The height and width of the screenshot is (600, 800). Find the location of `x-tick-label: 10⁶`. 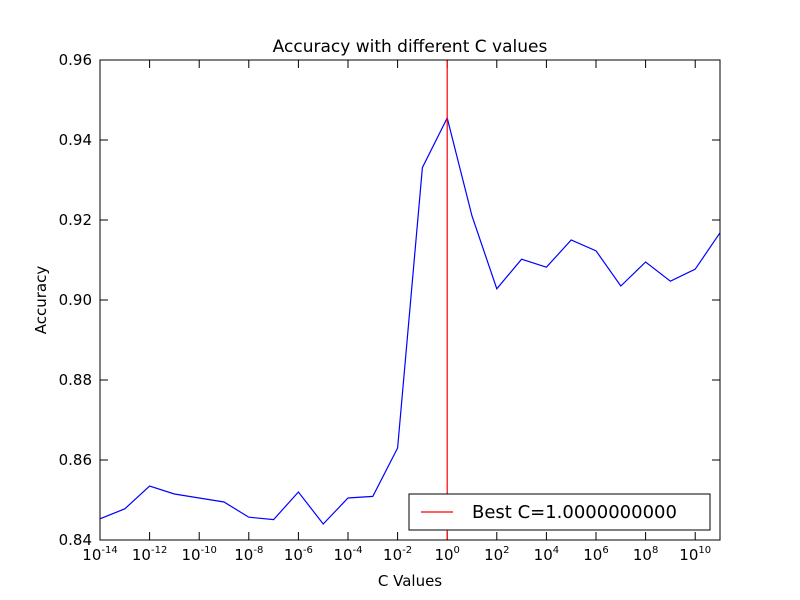

x-tick-label: 10⁶ is located at coordinates (595, 554).